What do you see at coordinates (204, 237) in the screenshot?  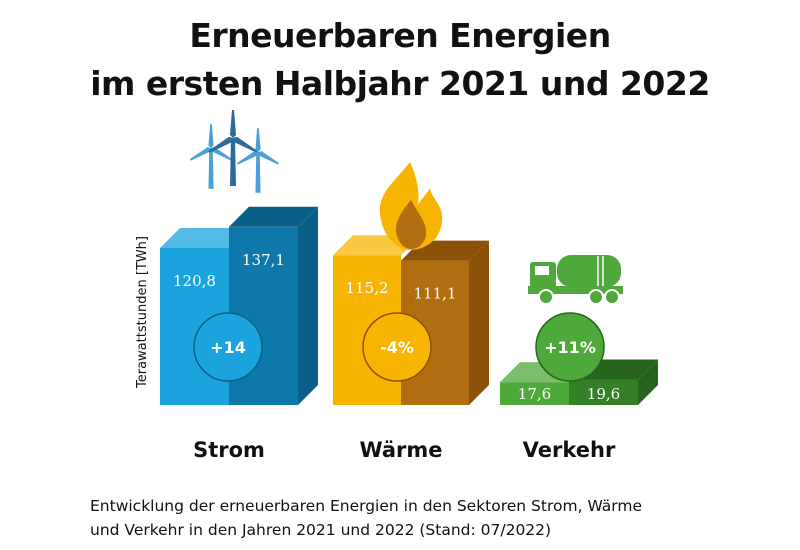 I see `bar-top-strom-2021` at bounding box center [204, 237].